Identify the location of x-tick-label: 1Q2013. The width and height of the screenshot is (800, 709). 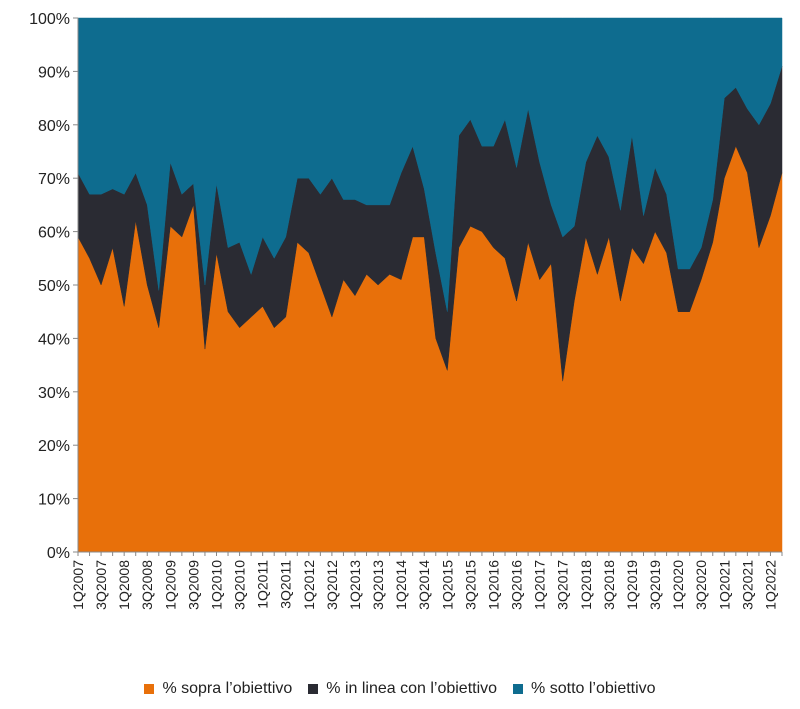
(355, 585).